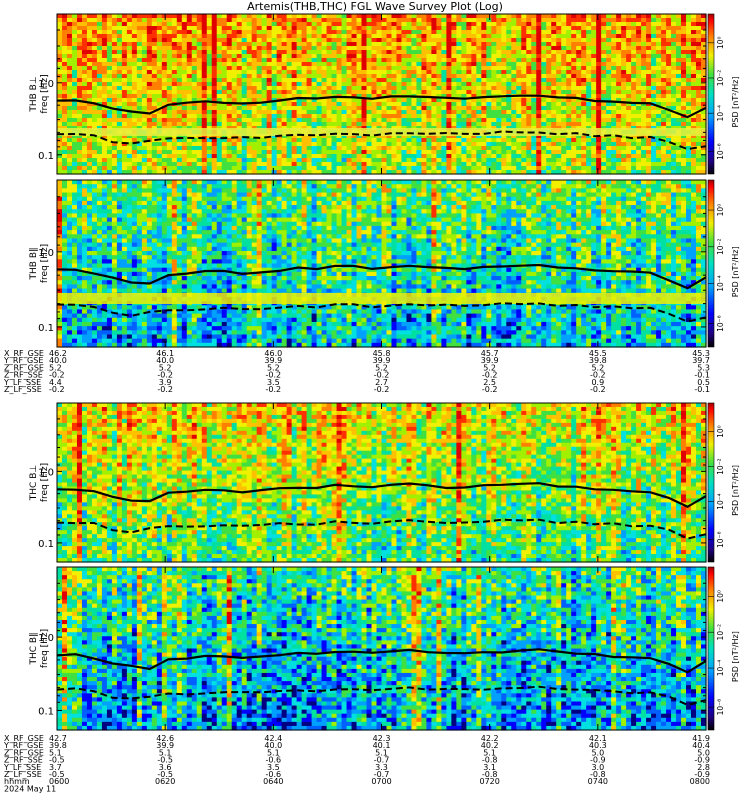  Describe the element at coordinates (598, 774) in the screenshot. I see `ephem-value: -0.8` at that location.